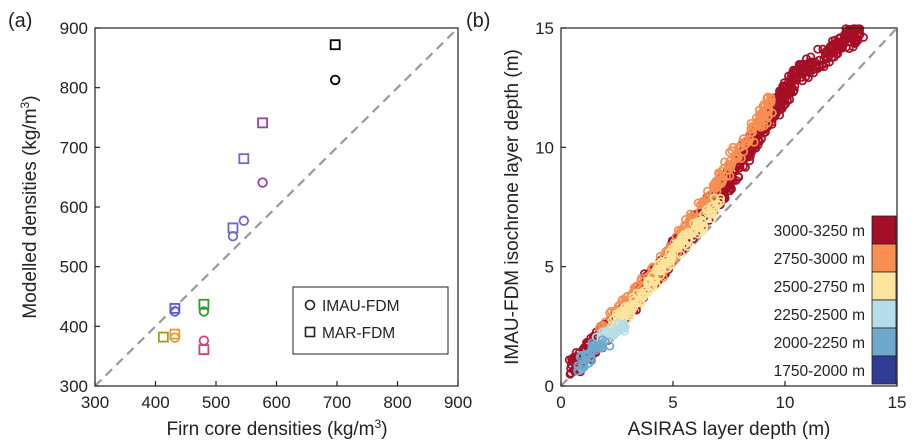 The image size is (924, 442). What do you see at coordinates (74, 326) in the screenshot?
I see `y-tick-label-a: 400` at bounding box center [74, 326].